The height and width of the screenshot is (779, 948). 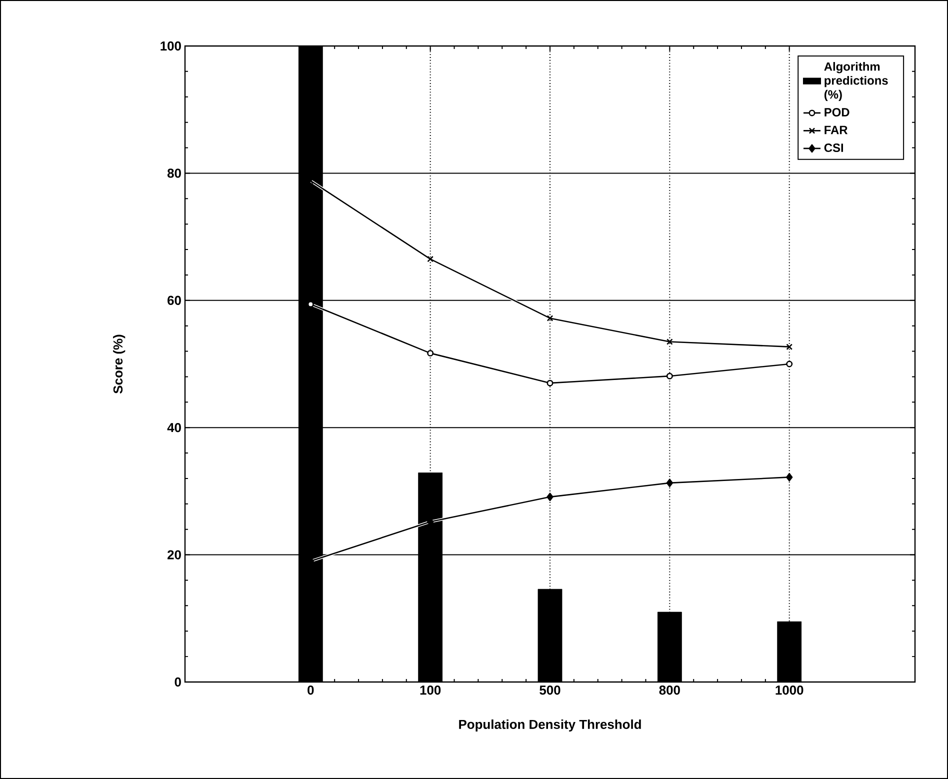 I want to click on y-tick-label: 0, so click(x=177, y=682).